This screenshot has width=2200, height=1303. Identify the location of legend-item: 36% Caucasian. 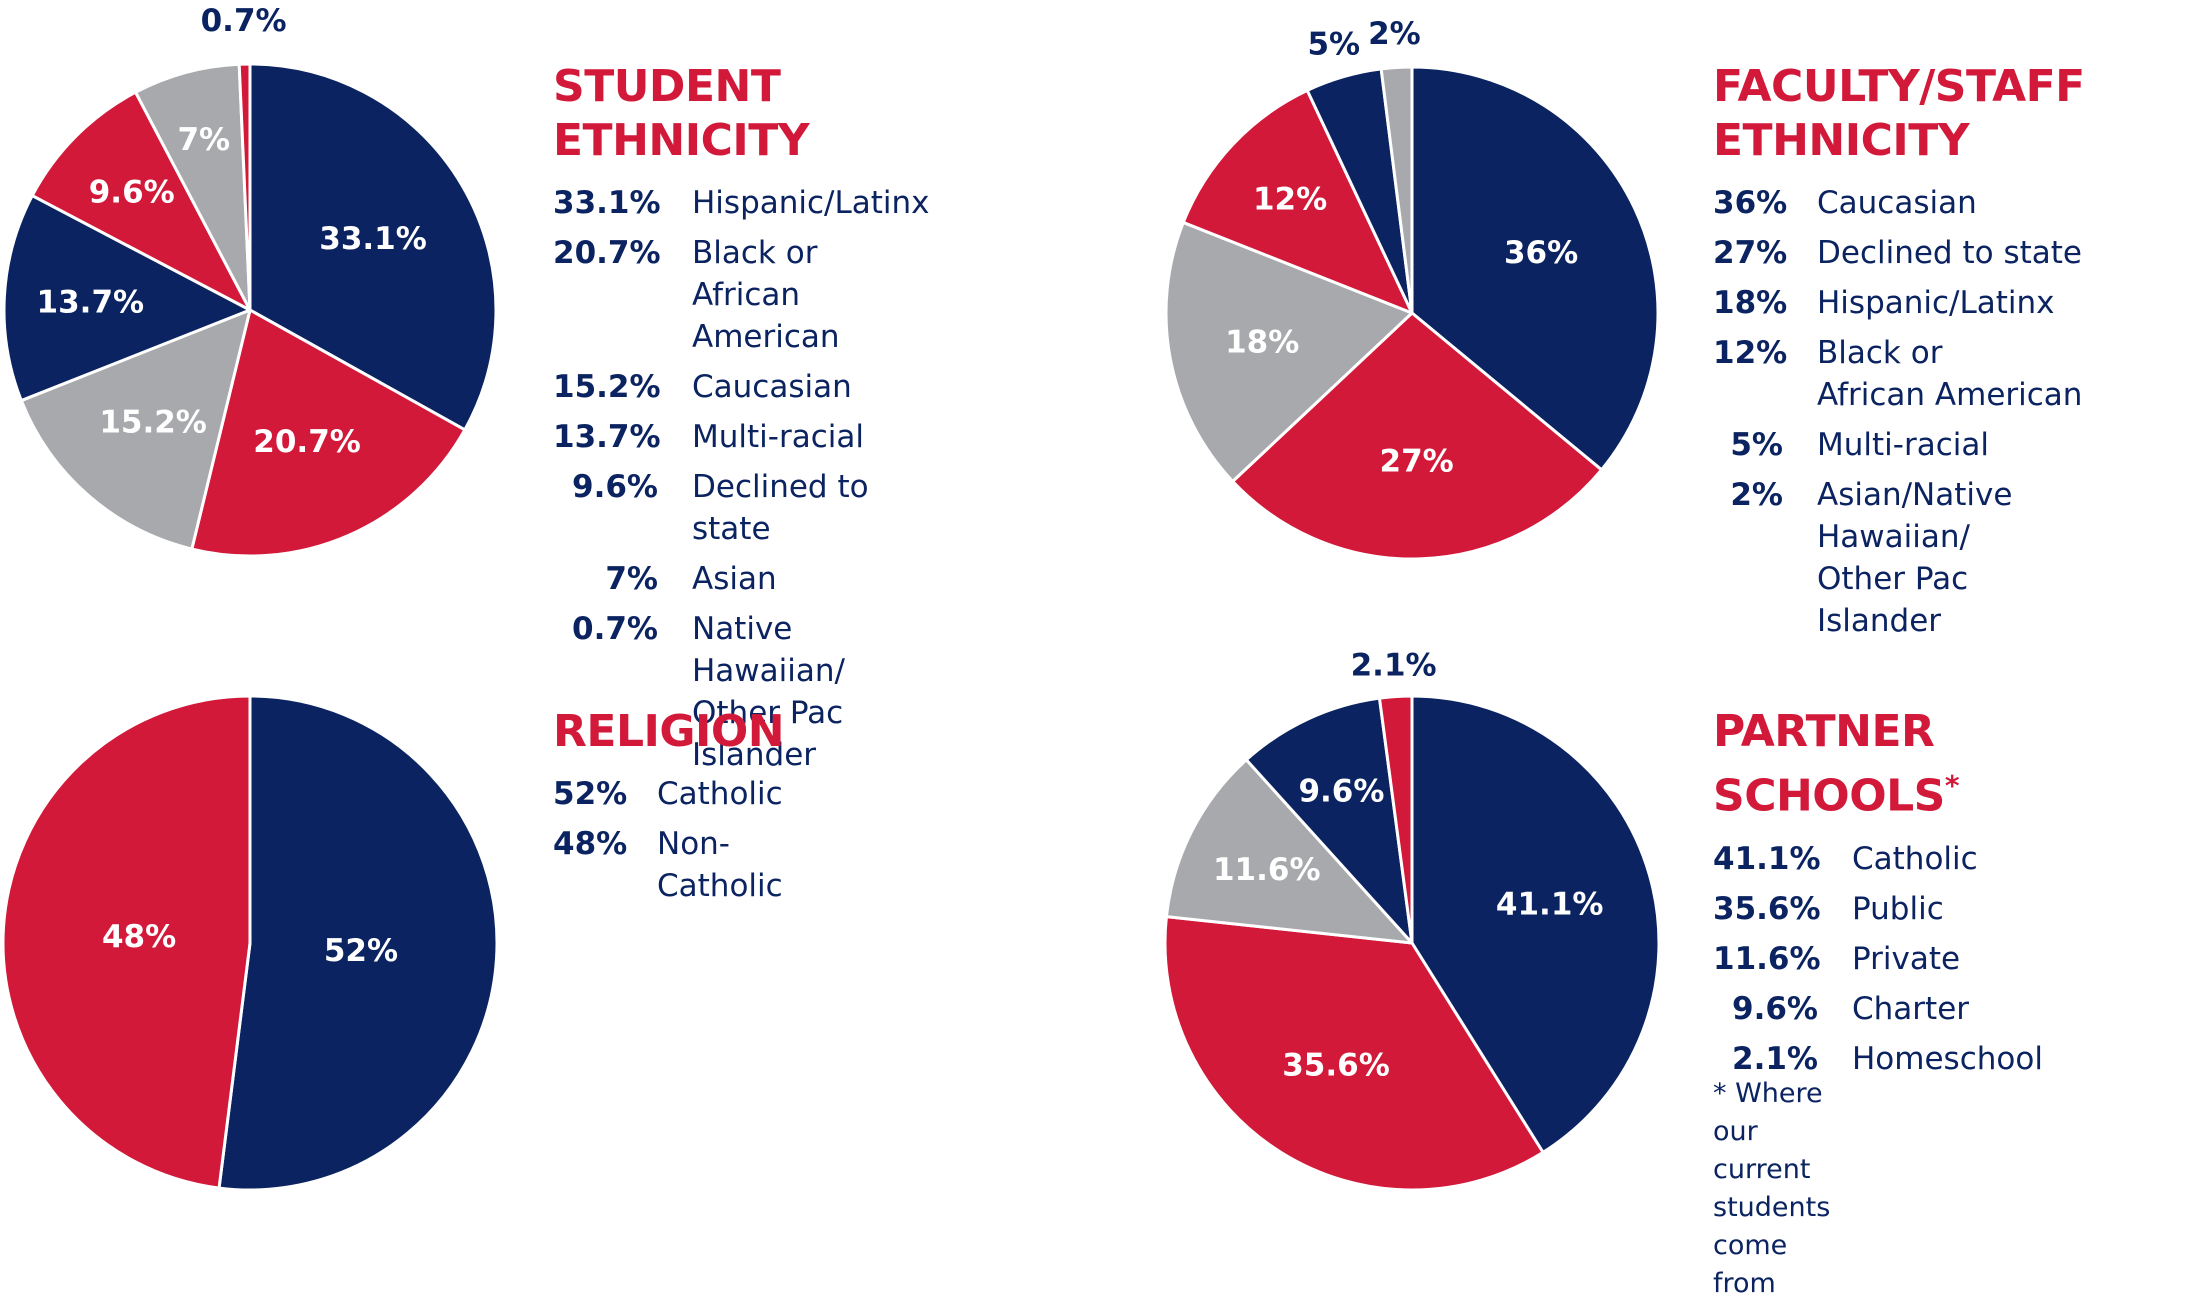
(1899, 203).